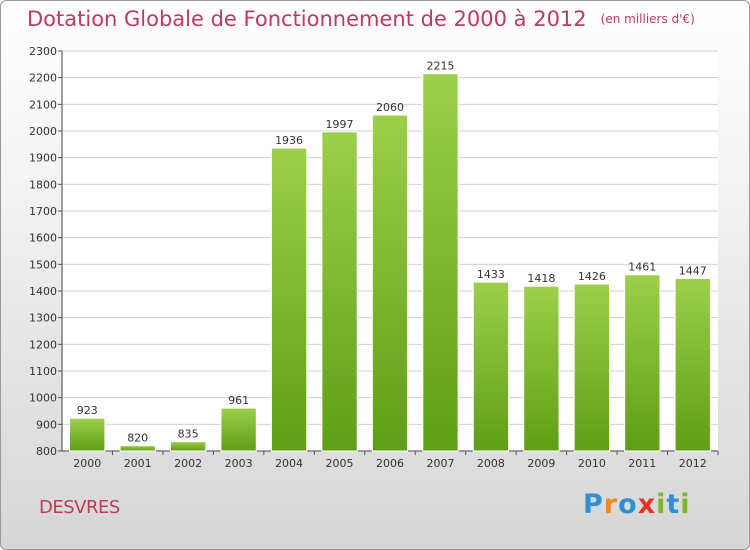 This screenshot has width=750, height=550. I want to click on y-tick-label: 800, so click(46, 451).